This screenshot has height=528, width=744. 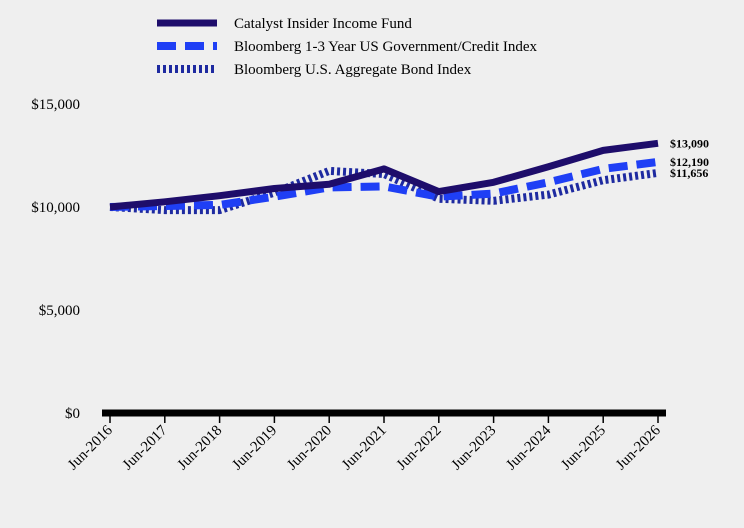 What do you see at coordinates (419, 448) in the screenshot?
I see `x-tick-label: Jun-2022` at bounding box center [419, 448].